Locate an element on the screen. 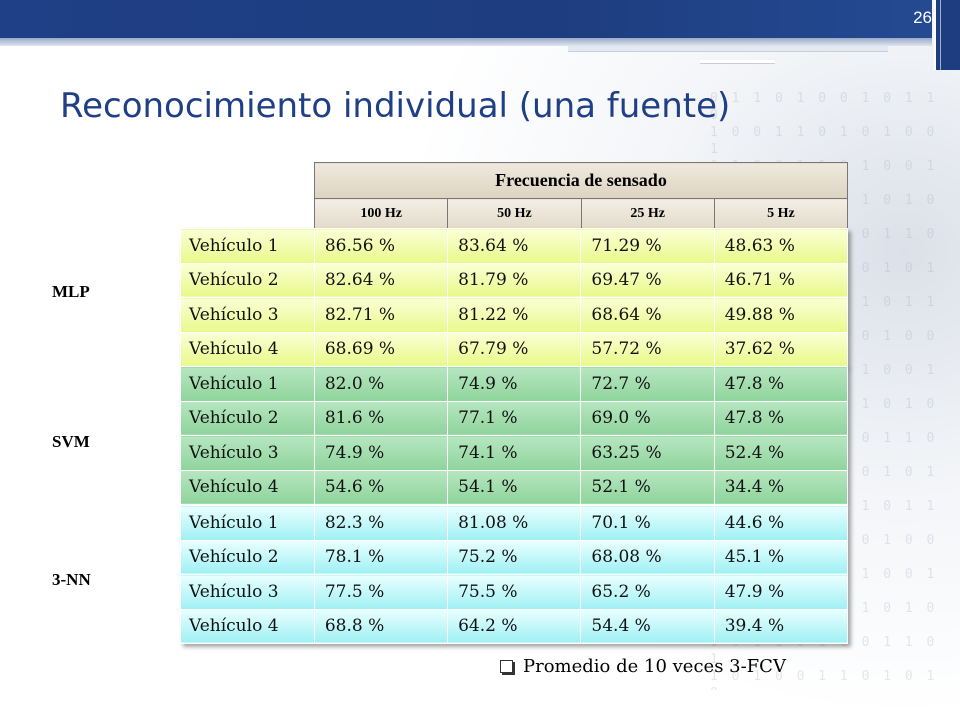 The image size is (960, 720). group-label-mlp: MLP is located at coordinates (71, 291).